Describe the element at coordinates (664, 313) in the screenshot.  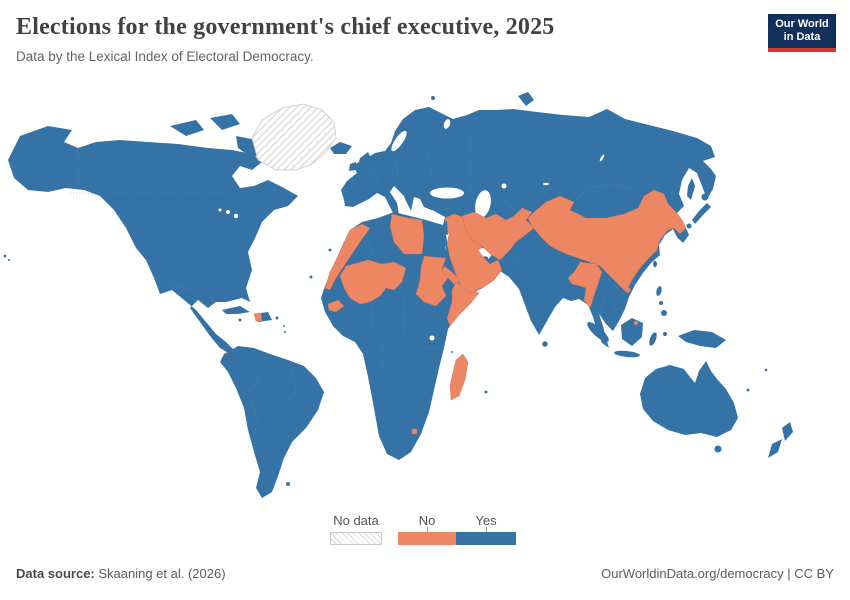
I see `island-mindanao` at that location.